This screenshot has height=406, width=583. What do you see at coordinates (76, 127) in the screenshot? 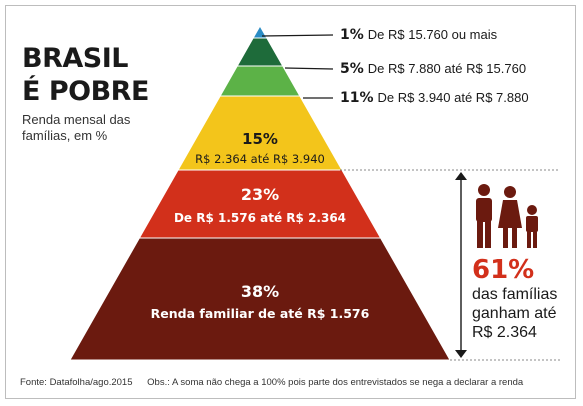
I see `subtitle: Renda mensal das famílias, em %` at bounding box center [76, 127].